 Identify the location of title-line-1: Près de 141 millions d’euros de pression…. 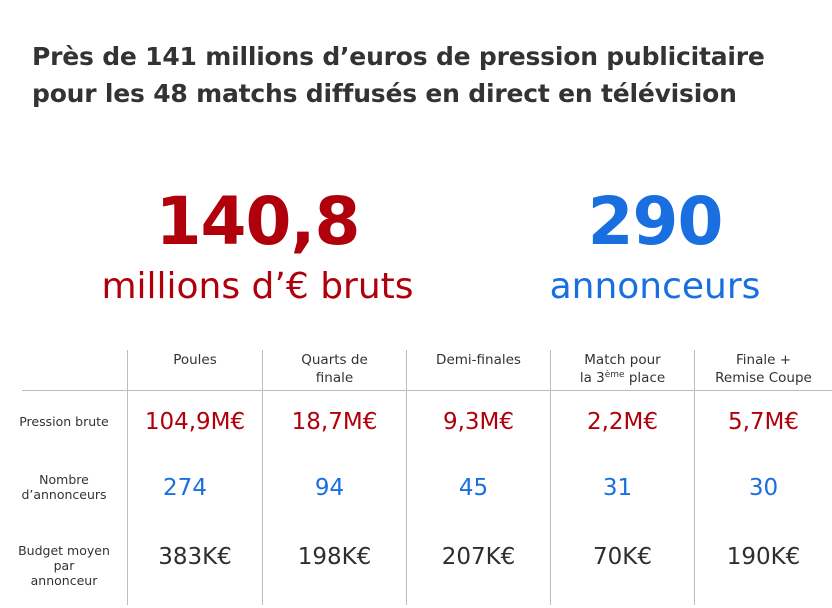
(398, 56).